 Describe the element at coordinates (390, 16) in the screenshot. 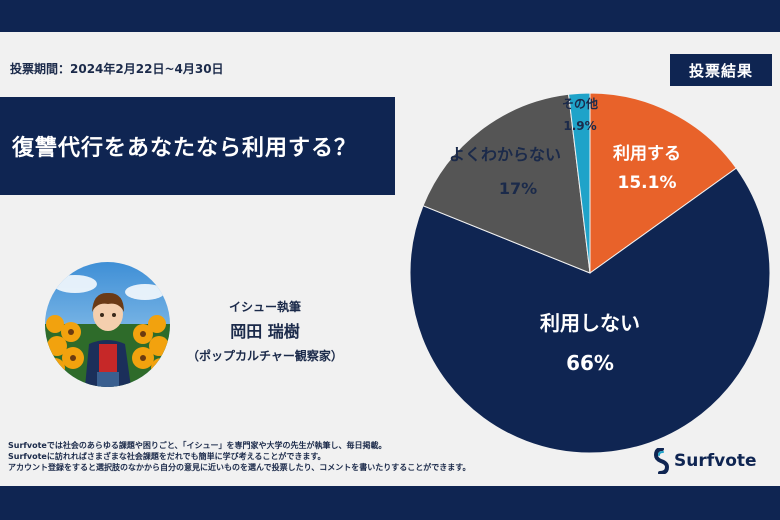

I see `top-banner` at that location.